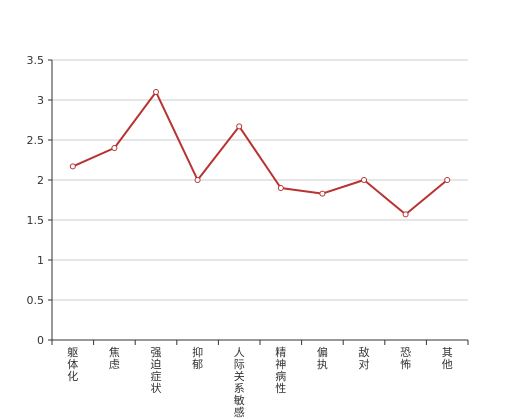 This screenshot has height=419, width=520. Describe the element at coordinates (40, 180) in the screenshot. I see `y-tick-label: 2` at that location.